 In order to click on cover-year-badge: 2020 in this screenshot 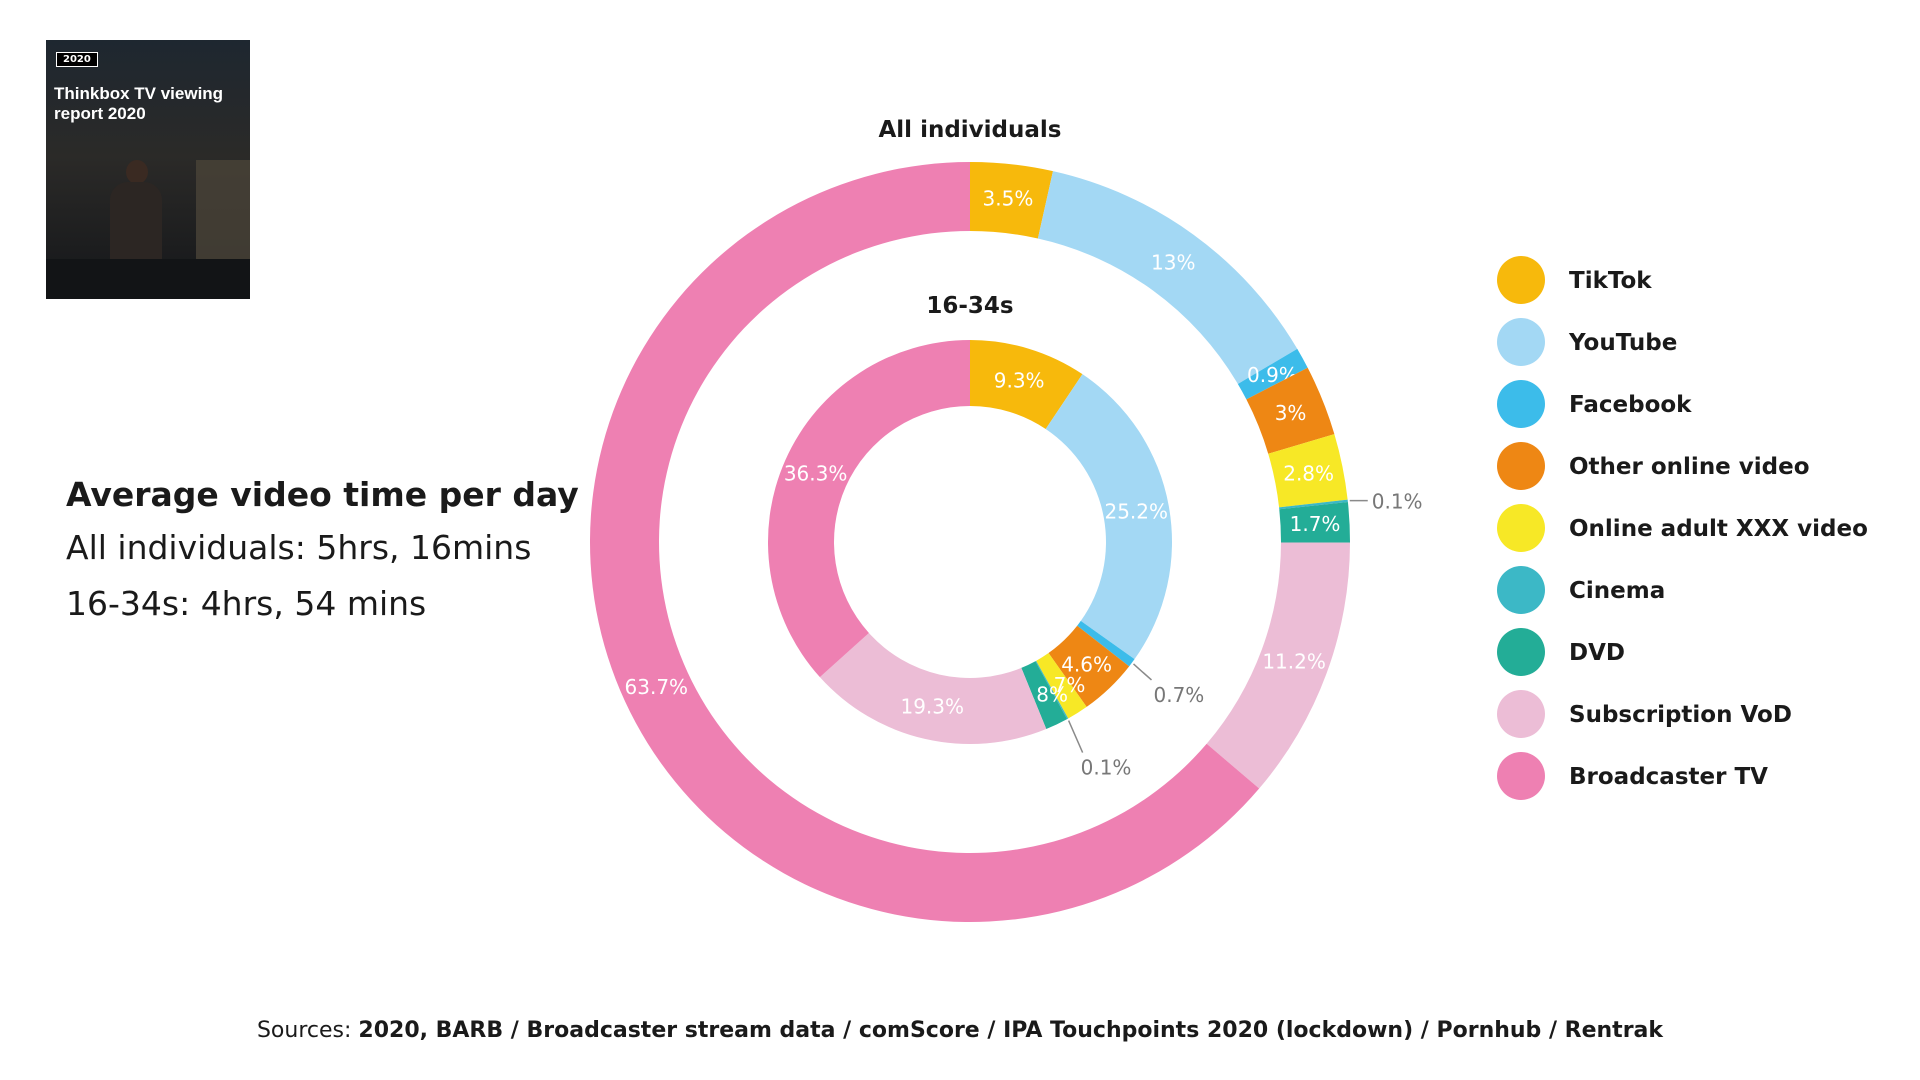, I will do `click(77, 59)`.